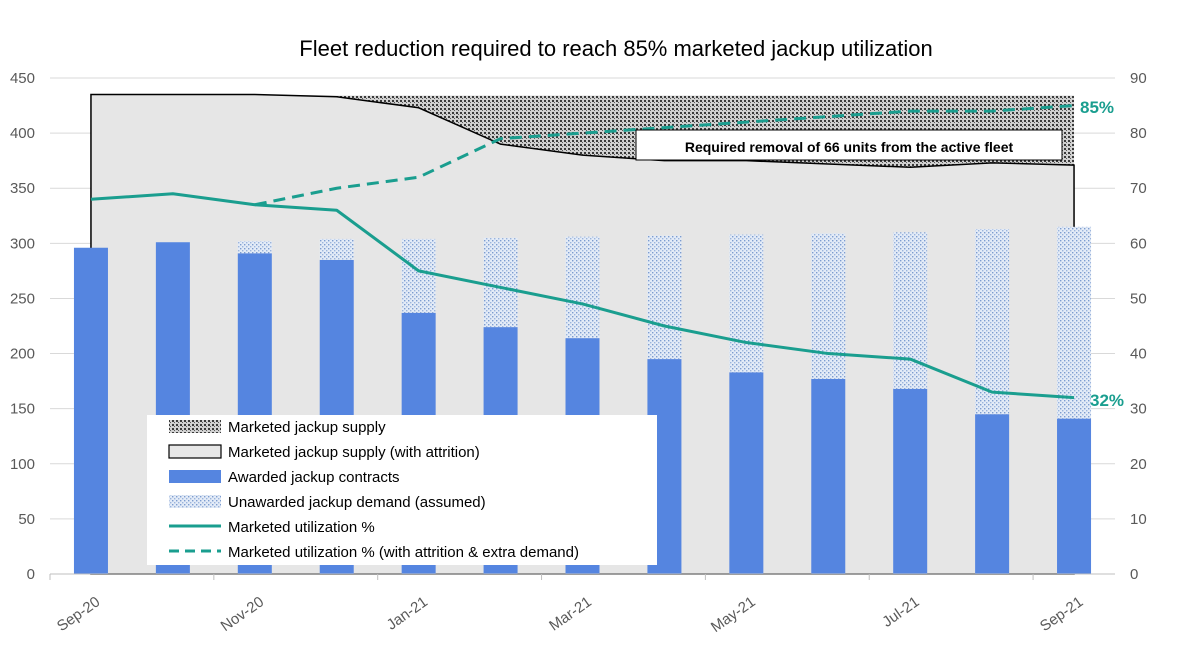 The width and height of the screenshot is (1182, 649). I want to click on y-left-tick-label: 150, so click(22, 409).